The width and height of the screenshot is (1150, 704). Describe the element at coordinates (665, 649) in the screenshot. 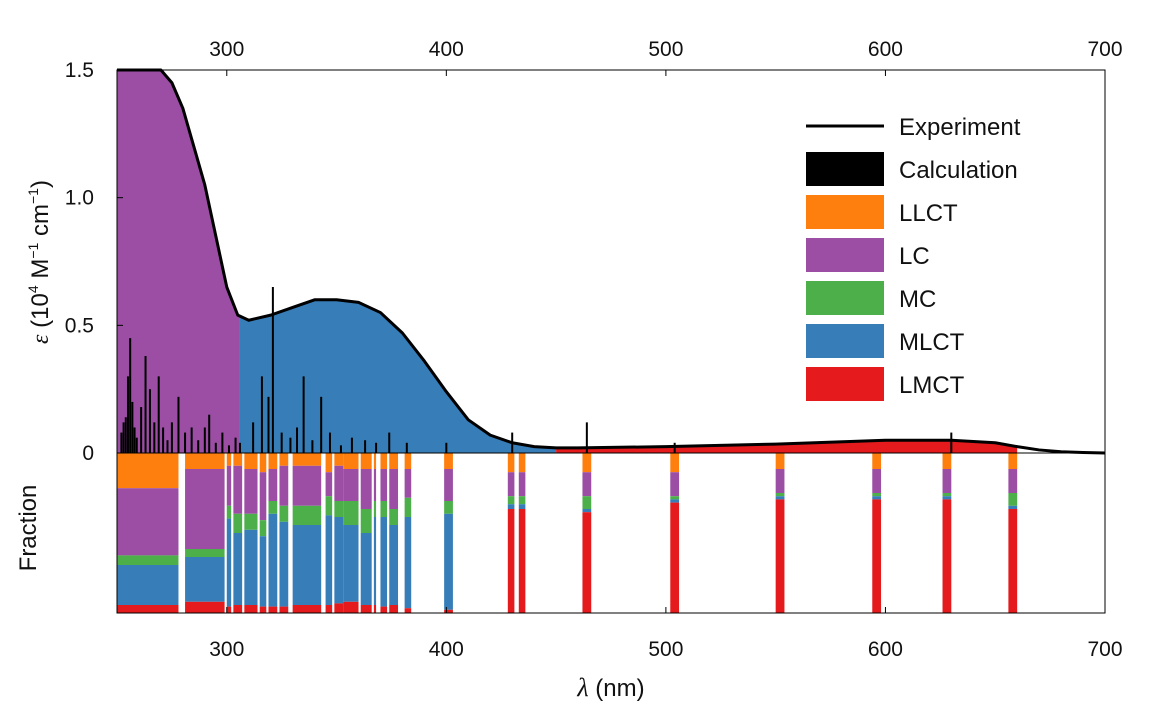

I see `x-tick-label-bottom: 500` at that location.